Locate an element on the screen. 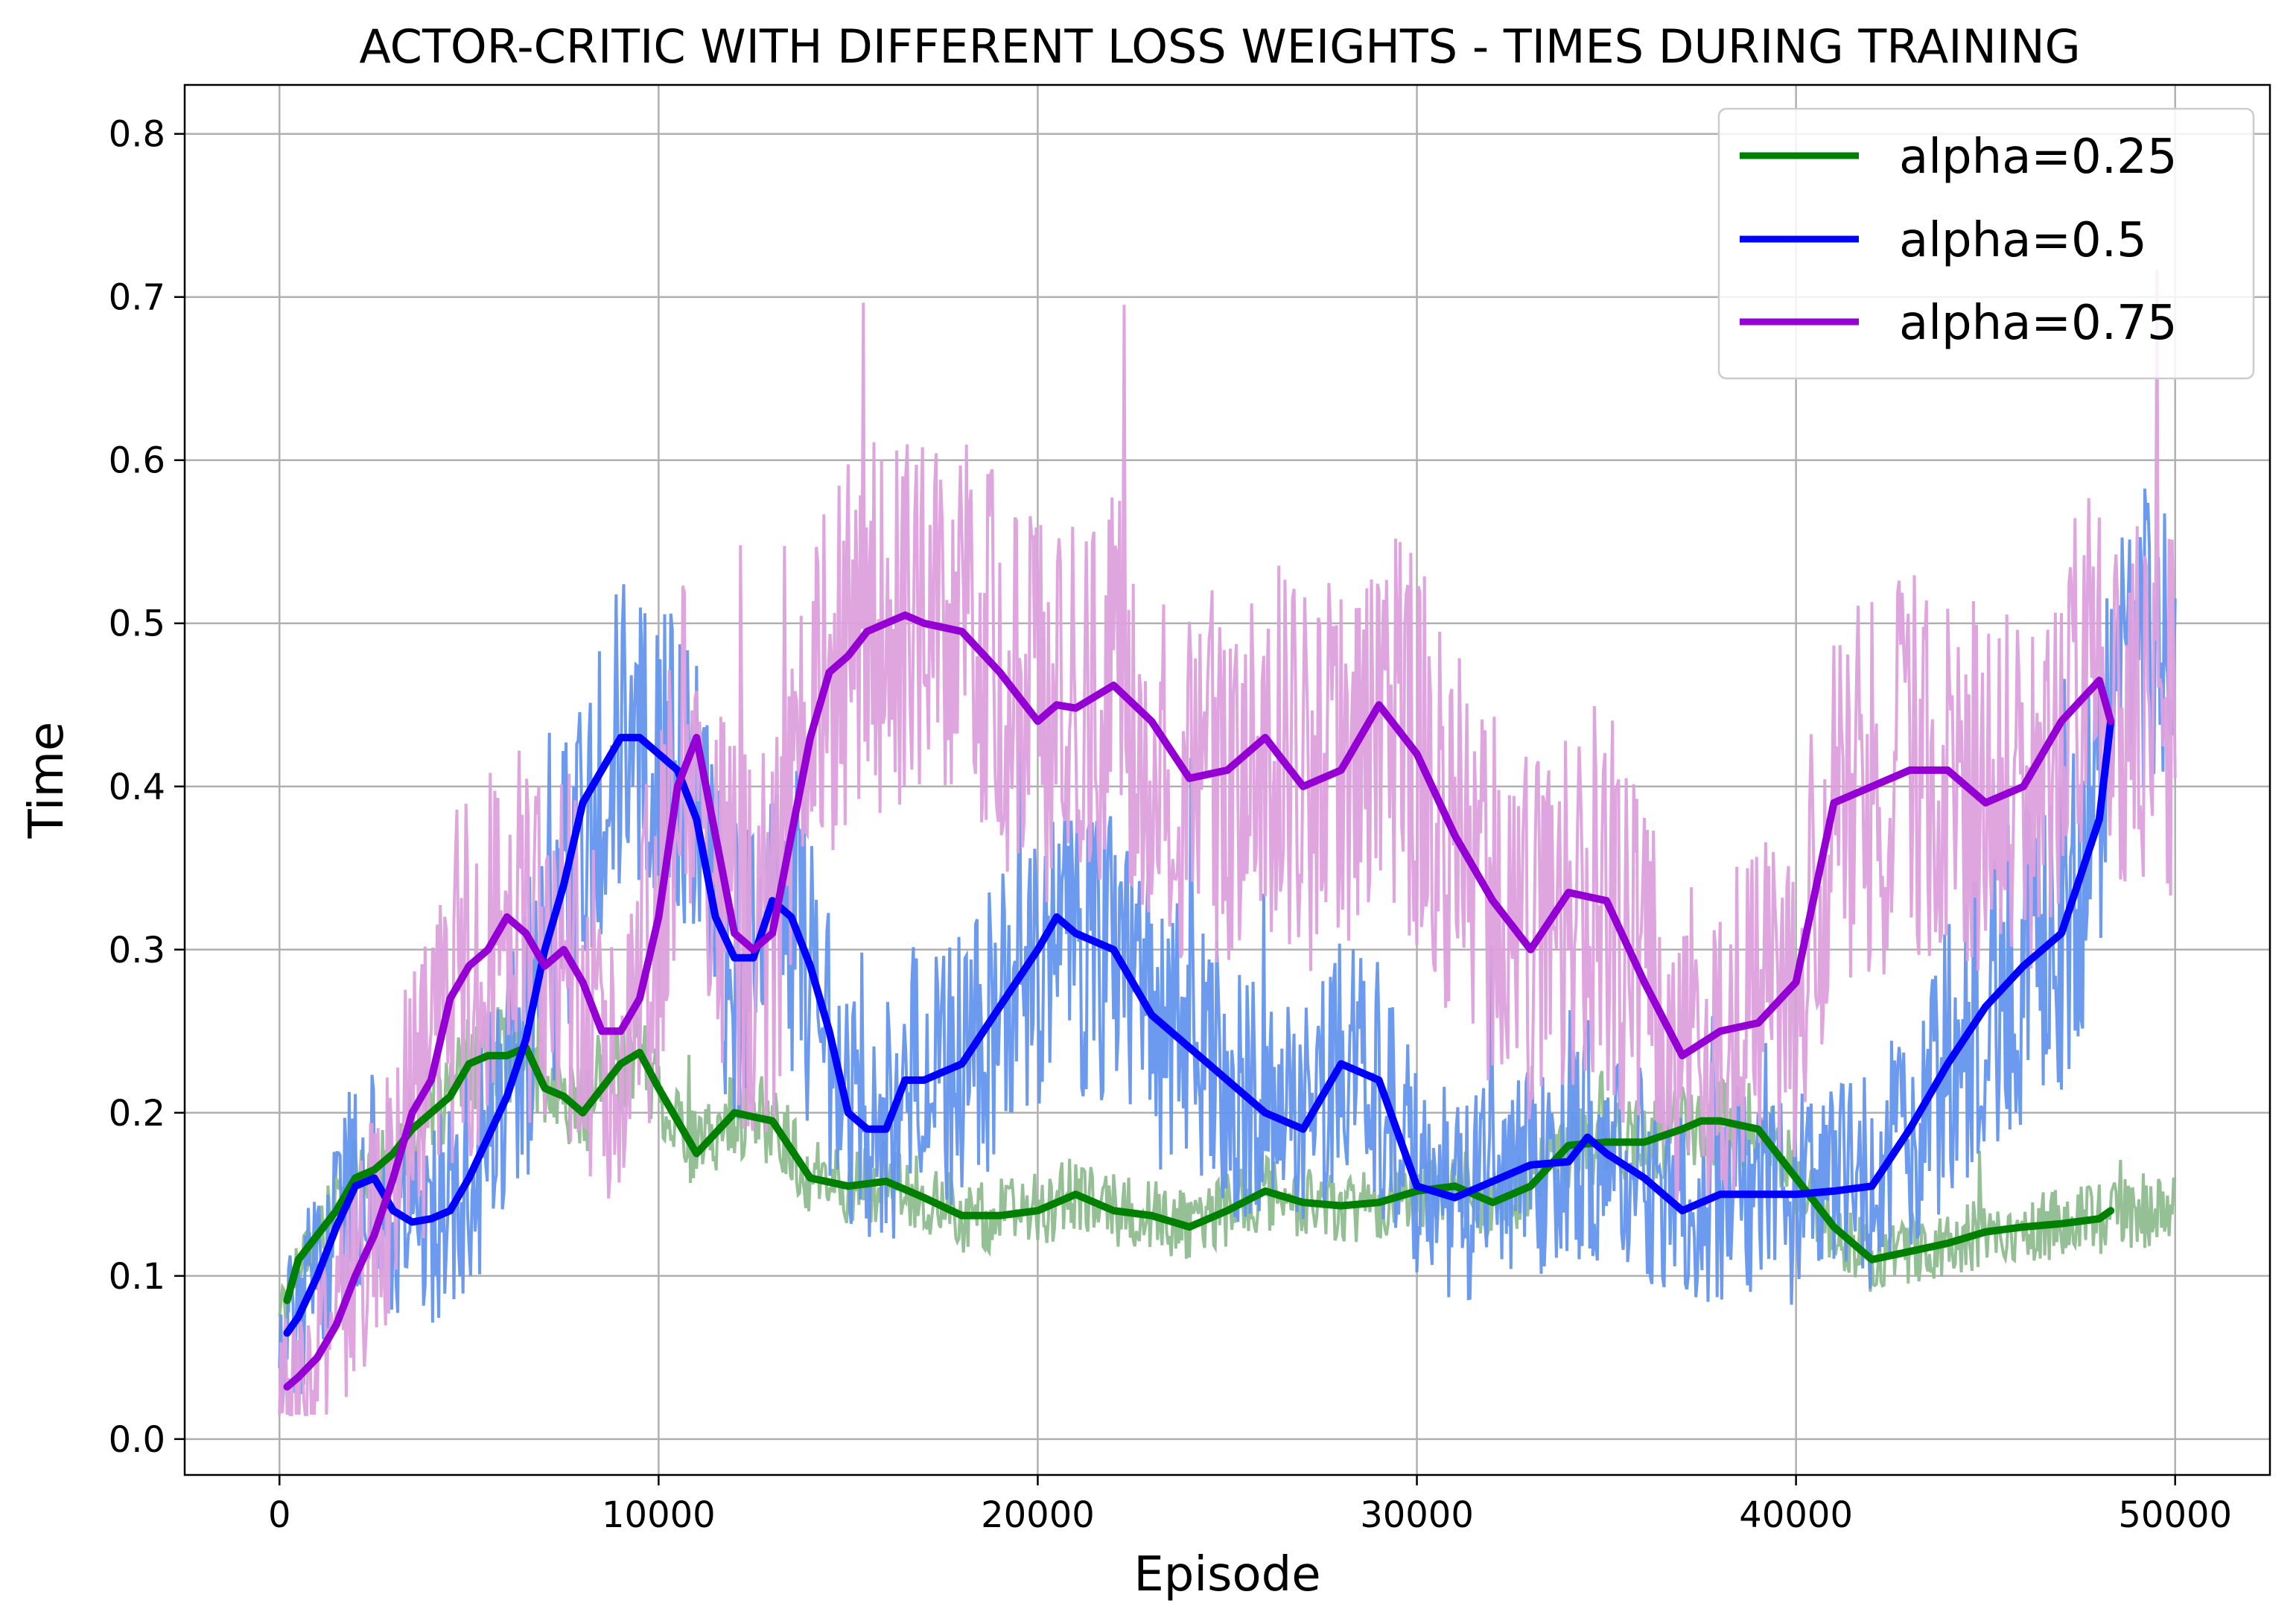 The width and height of the screenshot is (2296, 1615). legend-box is located at coordinates (1986, 244).